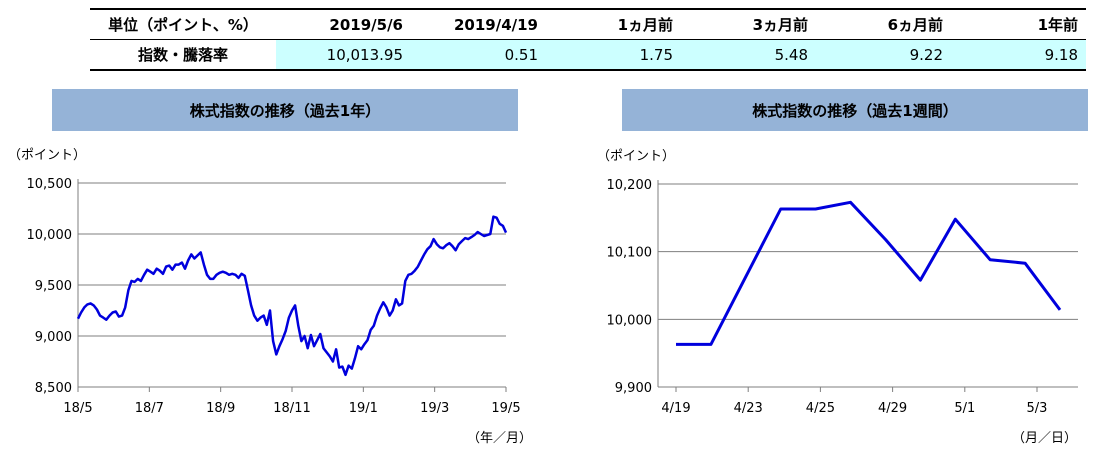 Image resolution: width=1094 pixels, height=454 pixels. I want to click on chart-1y-y-tick-label: 8,500, so click(53, 388).